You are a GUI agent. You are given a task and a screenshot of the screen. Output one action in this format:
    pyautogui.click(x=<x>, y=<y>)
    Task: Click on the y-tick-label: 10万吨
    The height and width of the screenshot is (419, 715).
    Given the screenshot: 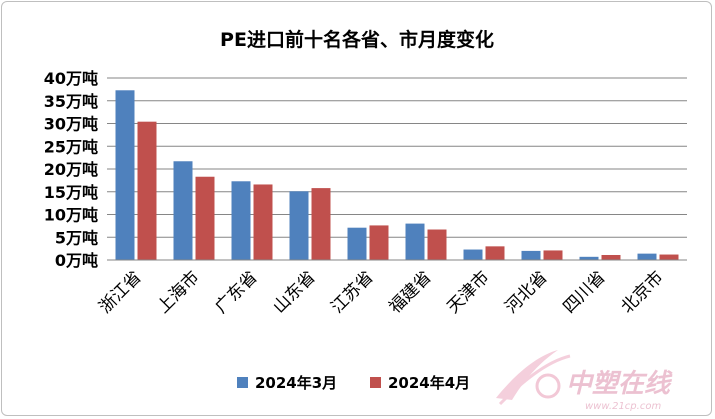 What is the action you would take?
    pyautogui.click(x=71, y=215)
    